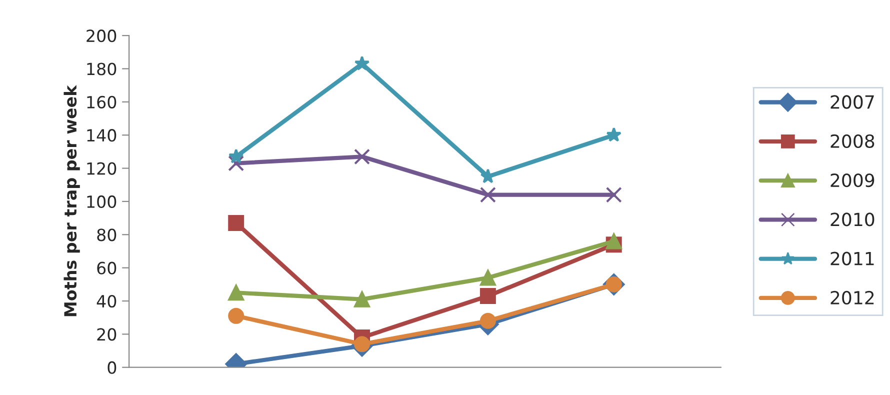  Describe the element at coordinates (112, 367) in the screenshot. I see `y-tick-label: 0` at that location.